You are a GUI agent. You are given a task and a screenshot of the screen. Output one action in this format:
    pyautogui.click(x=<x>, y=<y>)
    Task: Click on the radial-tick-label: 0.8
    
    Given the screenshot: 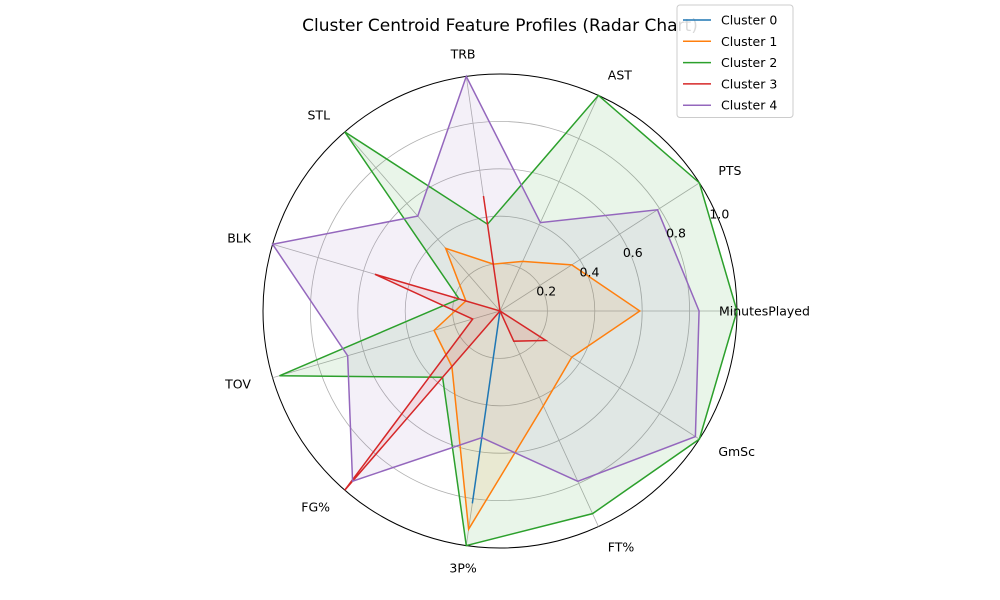 What is the action you would take?
    pyautogui.click(x=676, y=233)
    